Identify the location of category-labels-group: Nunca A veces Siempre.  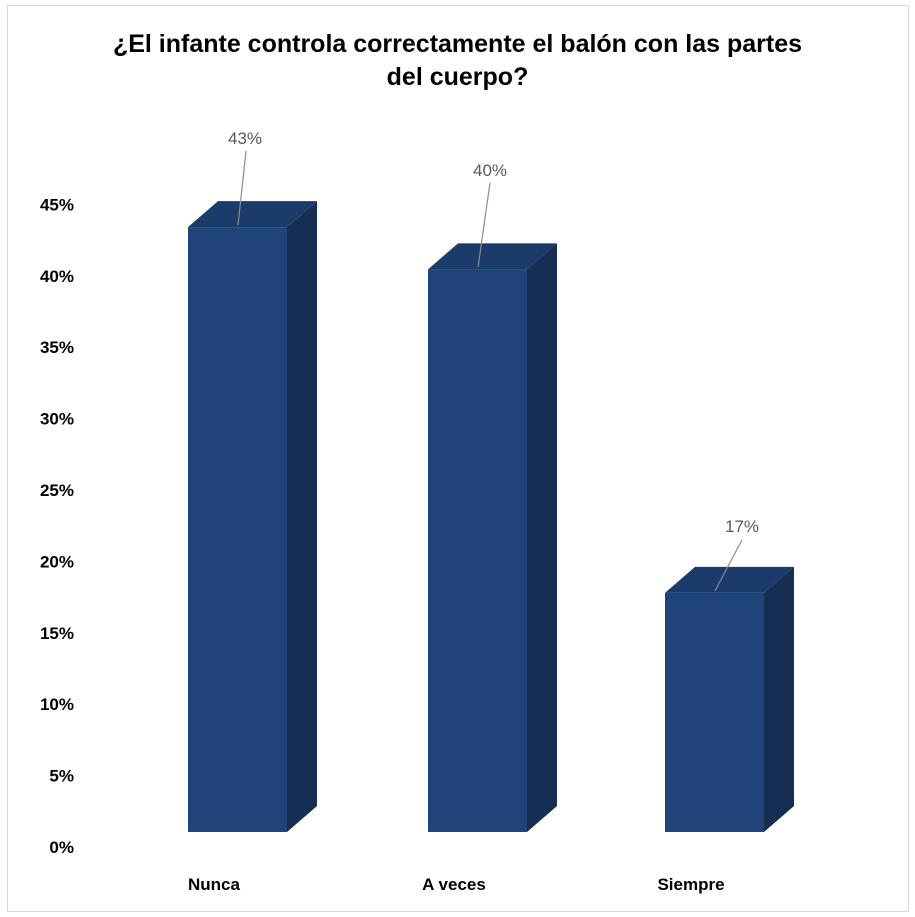
(456, 884).